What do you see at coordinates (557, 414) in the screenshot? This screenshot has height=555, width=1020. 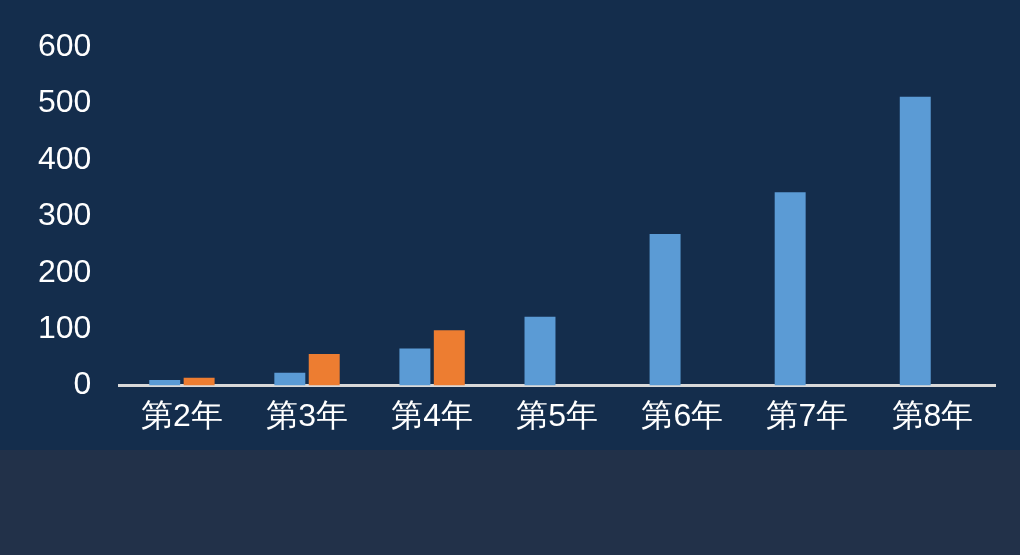 I see `x-tick-label: 第5年` at bounding box center [557, 414].